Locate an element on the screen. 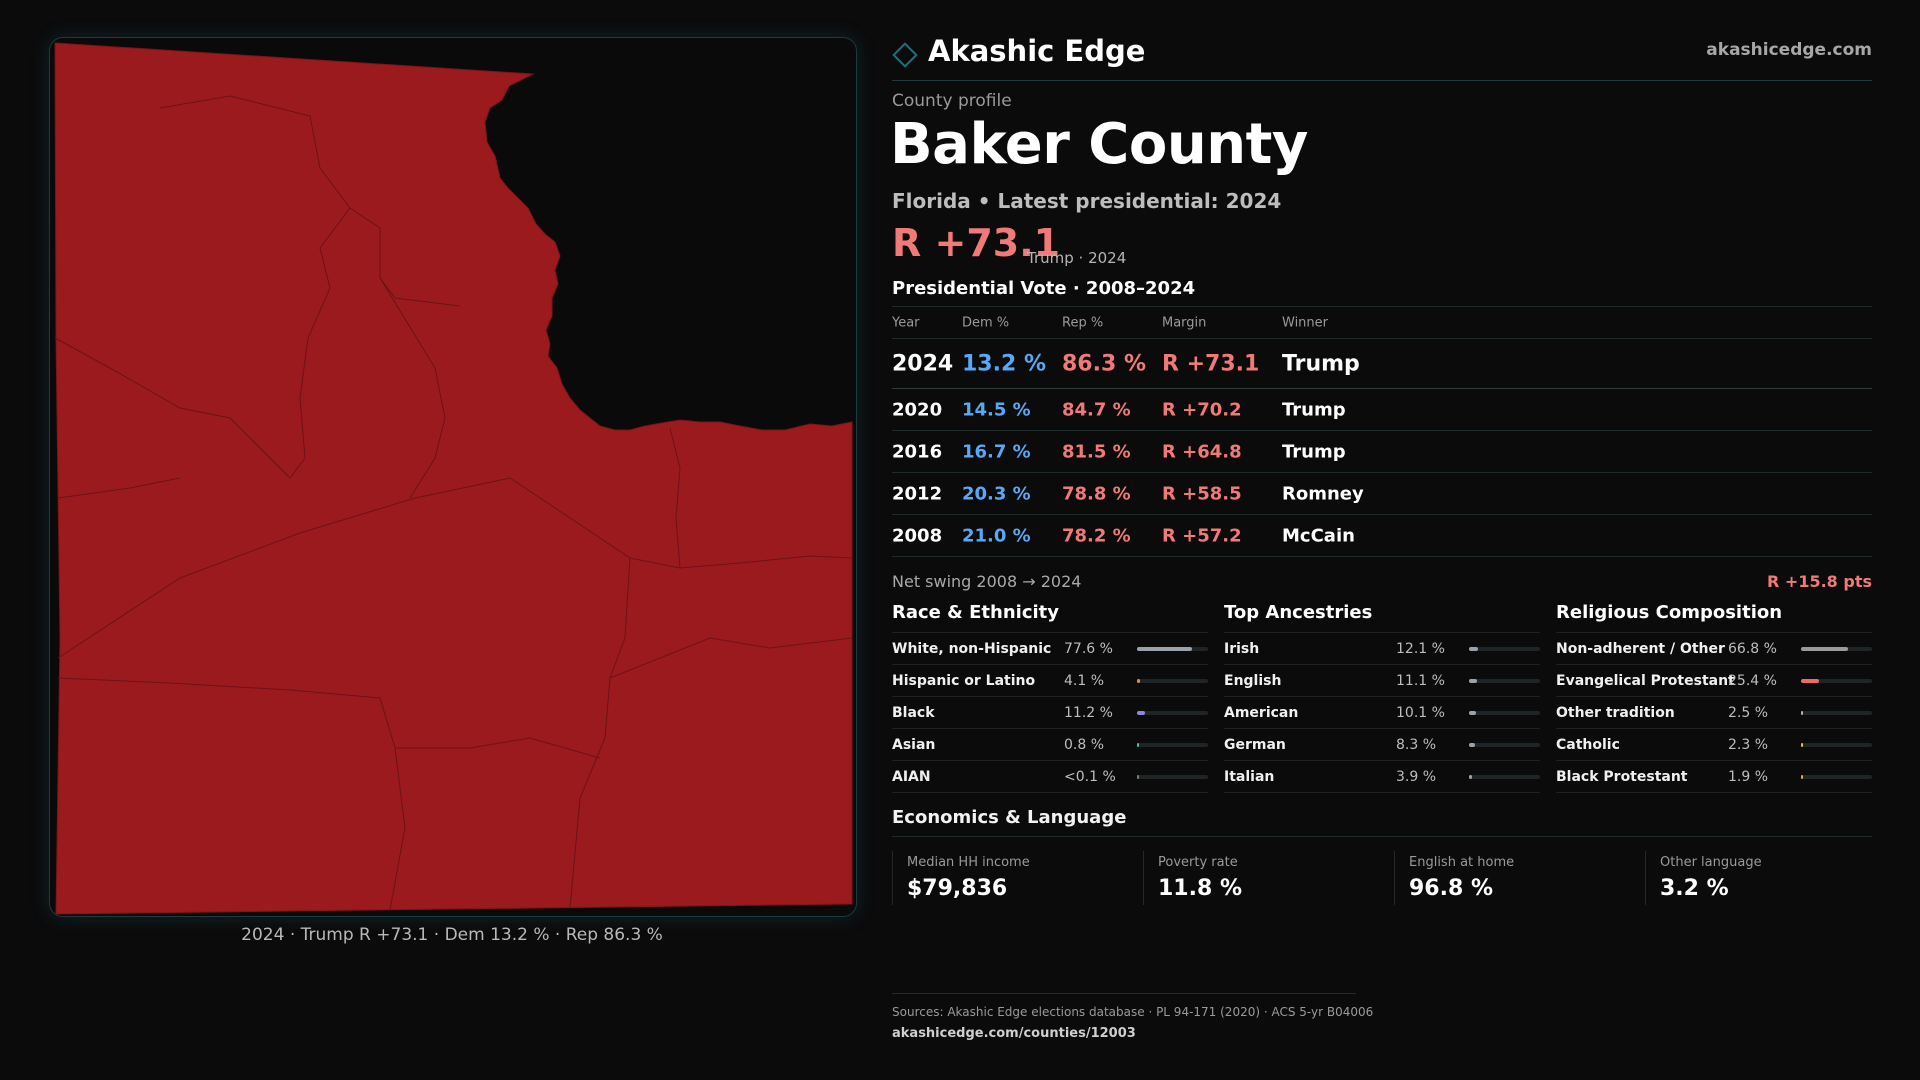 This screenshot has width=1920, height=1080. row-dem: 14.5 % is located at coordinates (996, 409).